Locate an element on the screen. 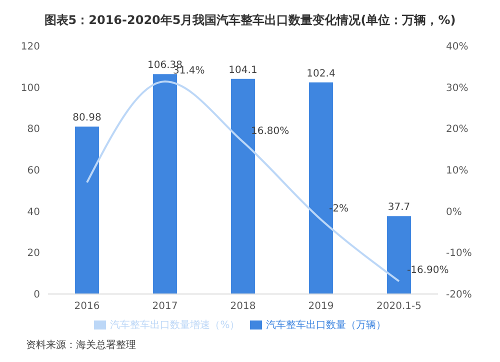 This screenshot has height=362, width=500. x-tick-label: 2016 is located at coordinates (87, 306).